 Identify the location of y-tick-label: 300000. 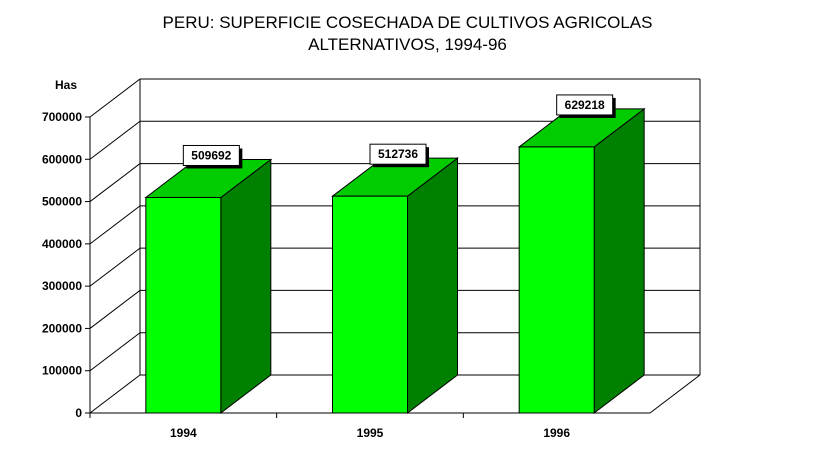
(62, 286).